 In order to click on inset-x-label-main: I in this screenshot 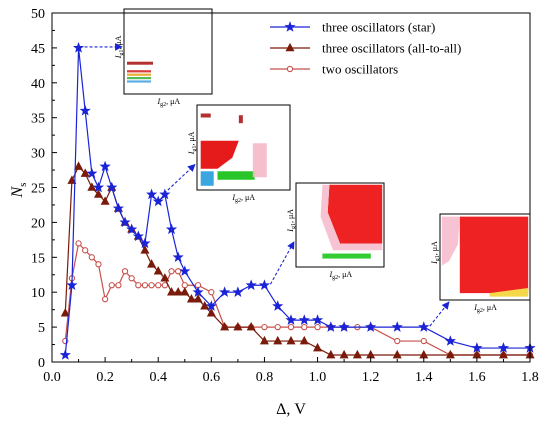, I will do `click(158, 101)`.